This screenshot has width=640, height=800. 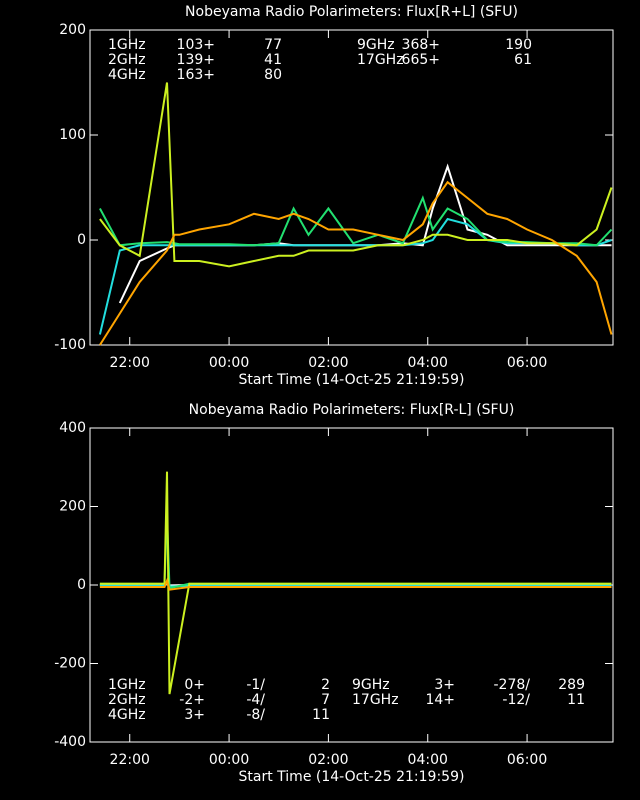 What do you see at coordinates (512, 685) in the screenshot?
I see `legend-value: -278/` at bounding box center [512, 685].